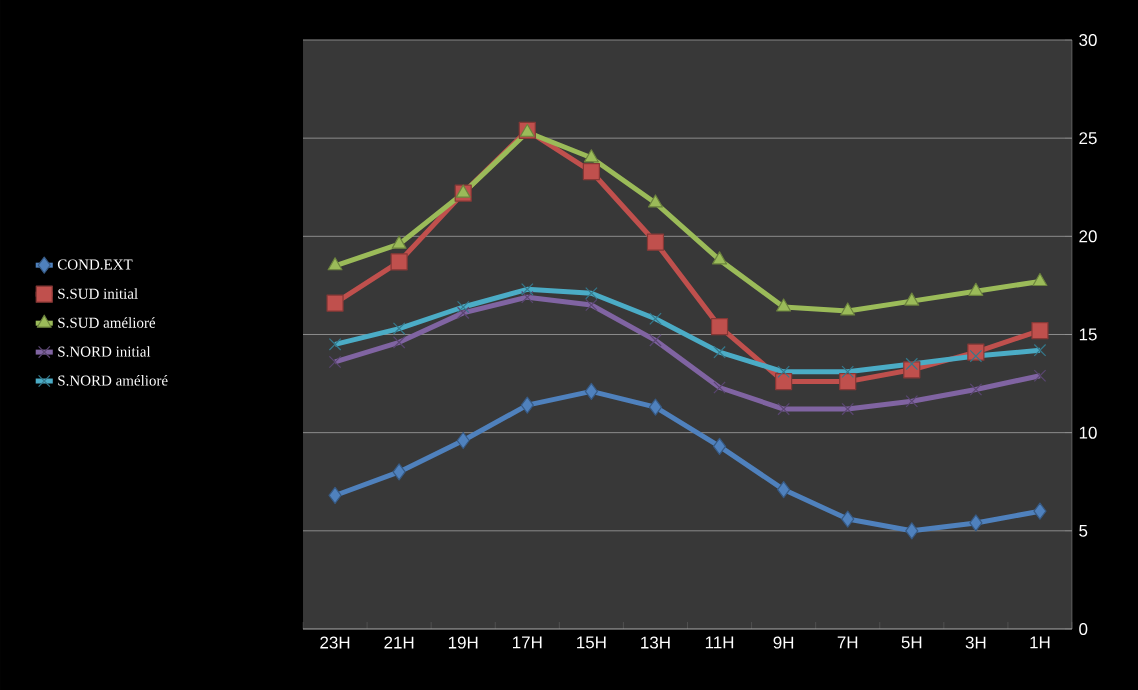  I want to click on y-tick-label: 15, so click(1088, 334).